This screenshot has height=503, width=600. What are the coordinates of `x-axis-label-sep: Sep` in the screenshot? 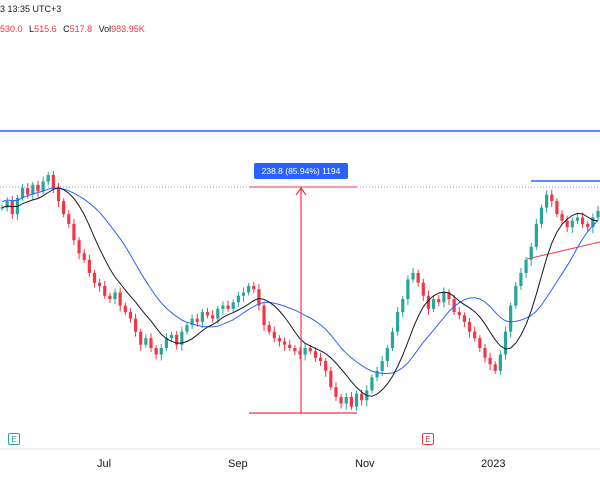 It's located at (238, 464).